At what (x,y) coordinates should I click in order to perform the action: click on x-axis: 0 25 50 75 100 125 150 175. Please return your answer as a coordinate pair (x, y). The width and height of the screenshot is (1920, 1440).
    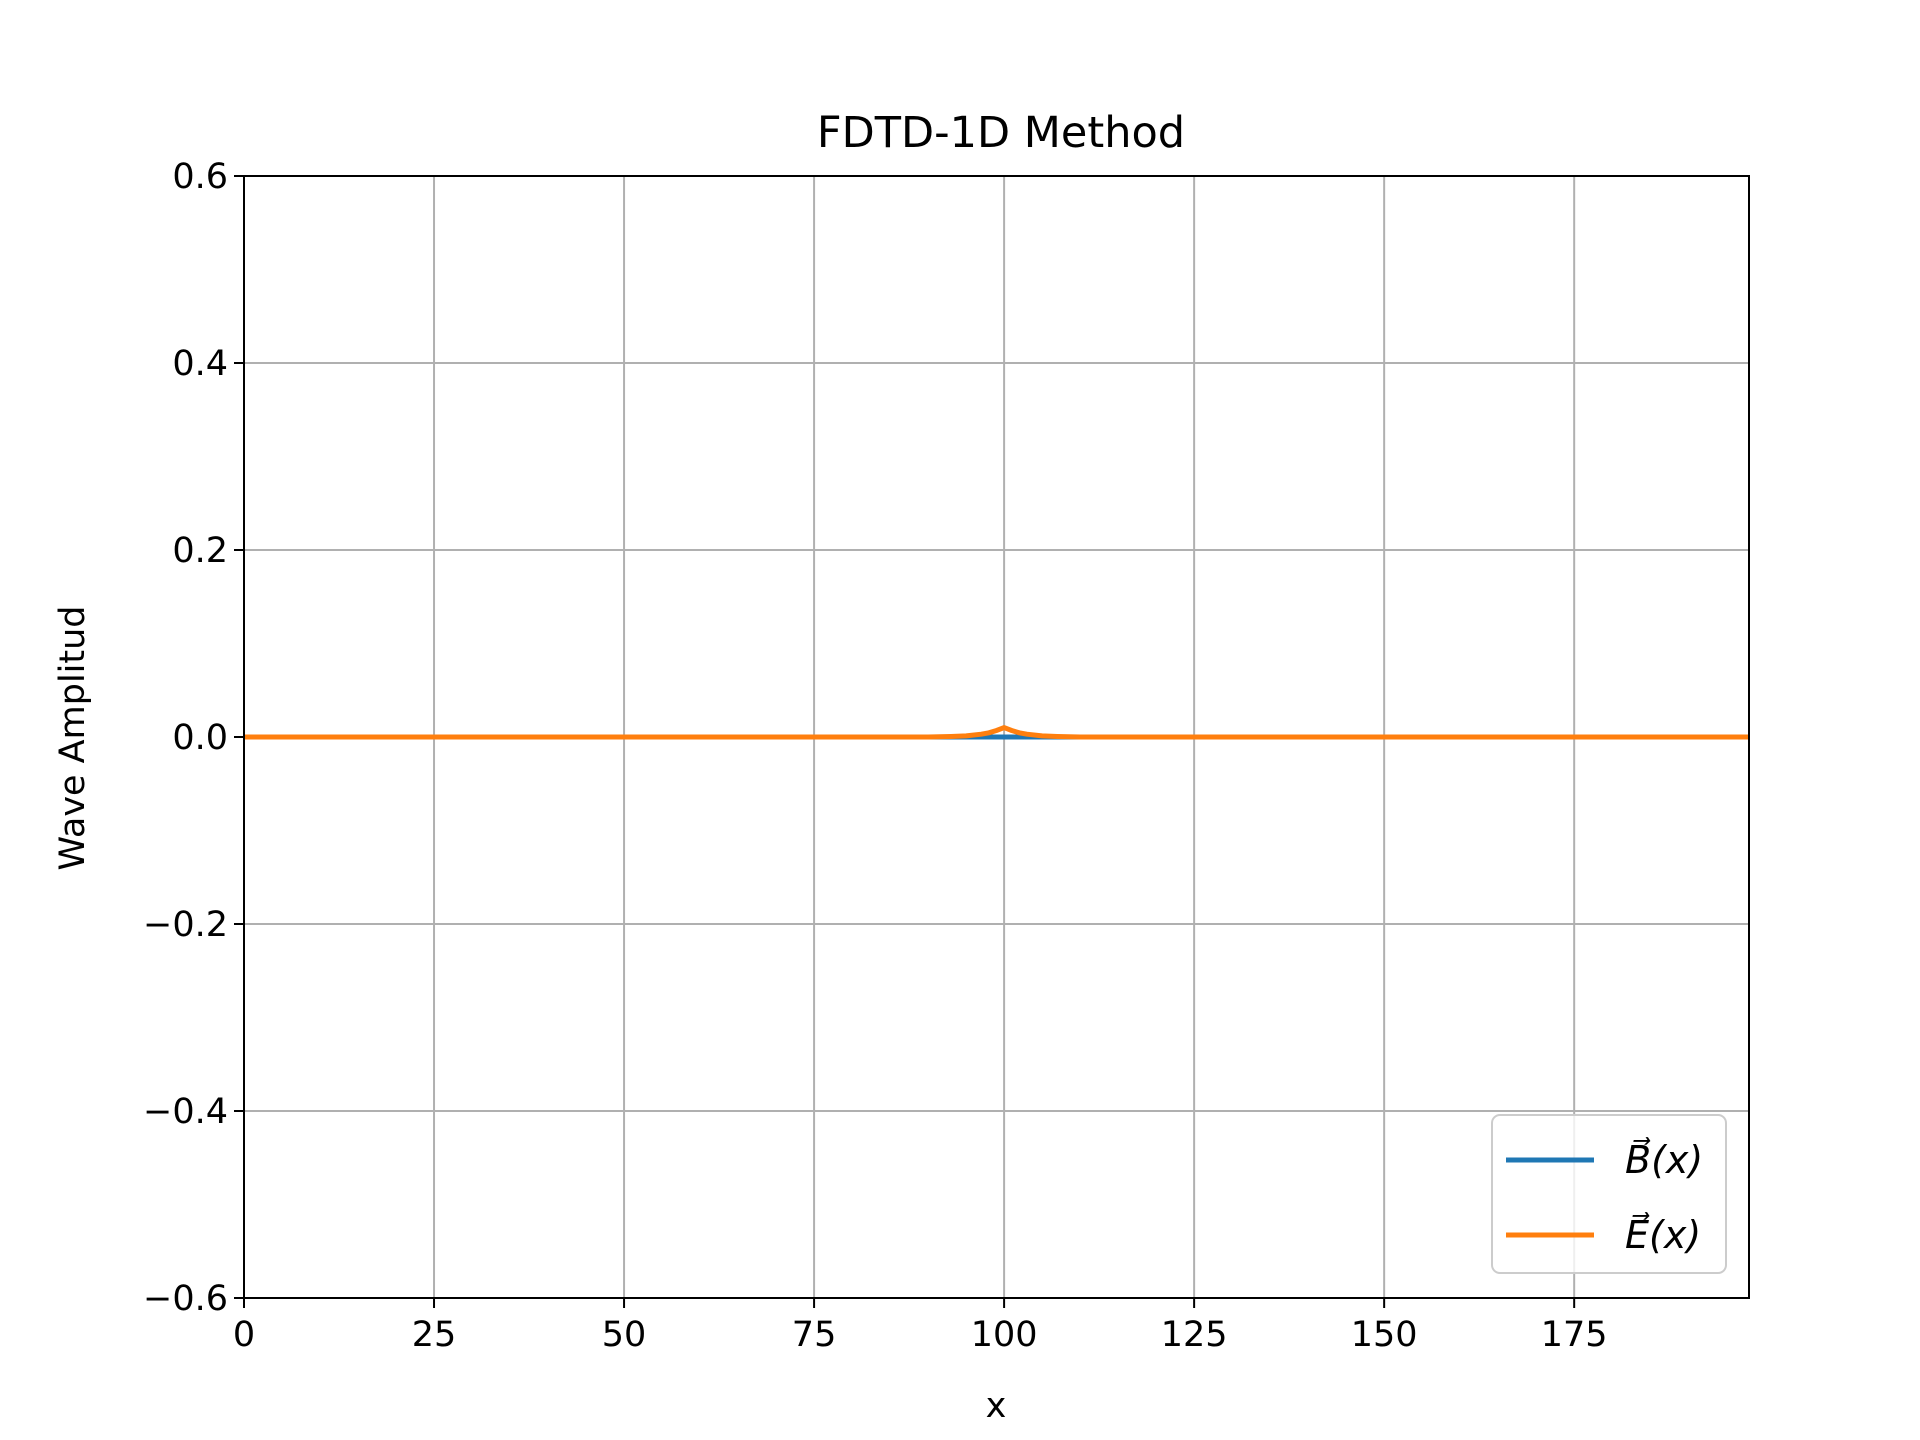
    Looking at the image, I should click on (920, 1326).